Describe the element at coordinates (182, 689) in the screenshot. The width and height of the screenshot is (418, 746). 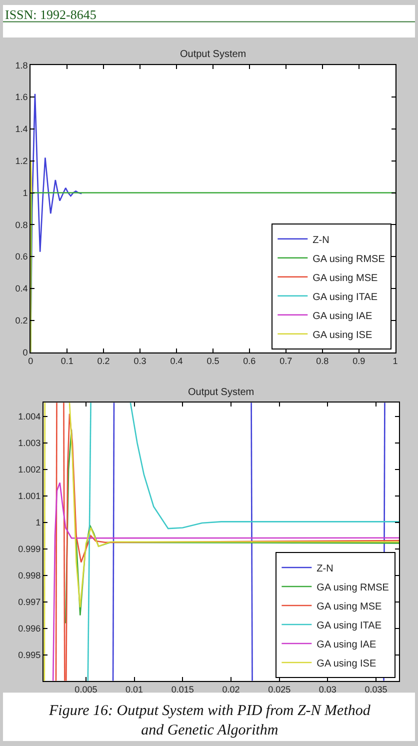
I see `x-tick-label: 0.015` at that location.